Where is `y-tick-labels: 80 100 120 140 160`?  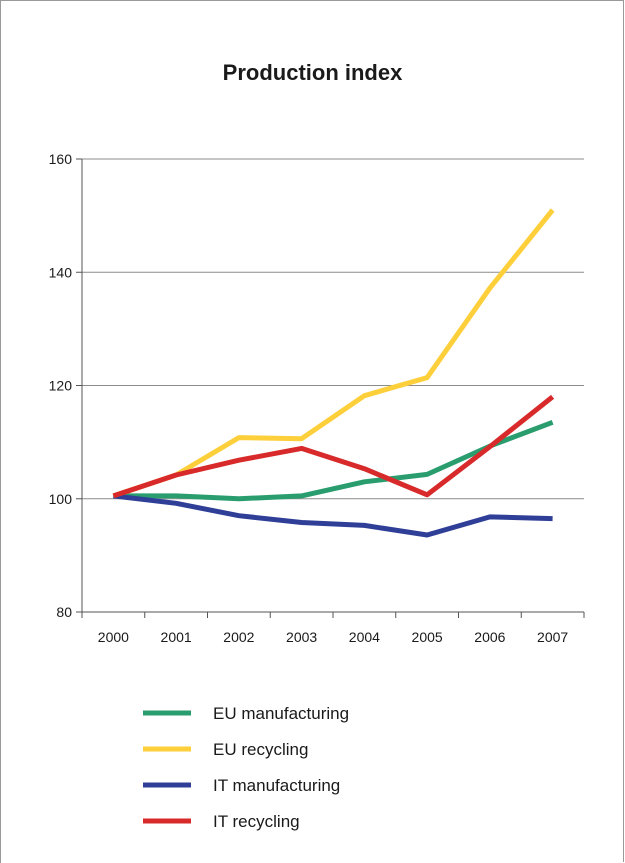
y-tick-labels: 80 100 120 140 160 is located at coordinates (61, 385).